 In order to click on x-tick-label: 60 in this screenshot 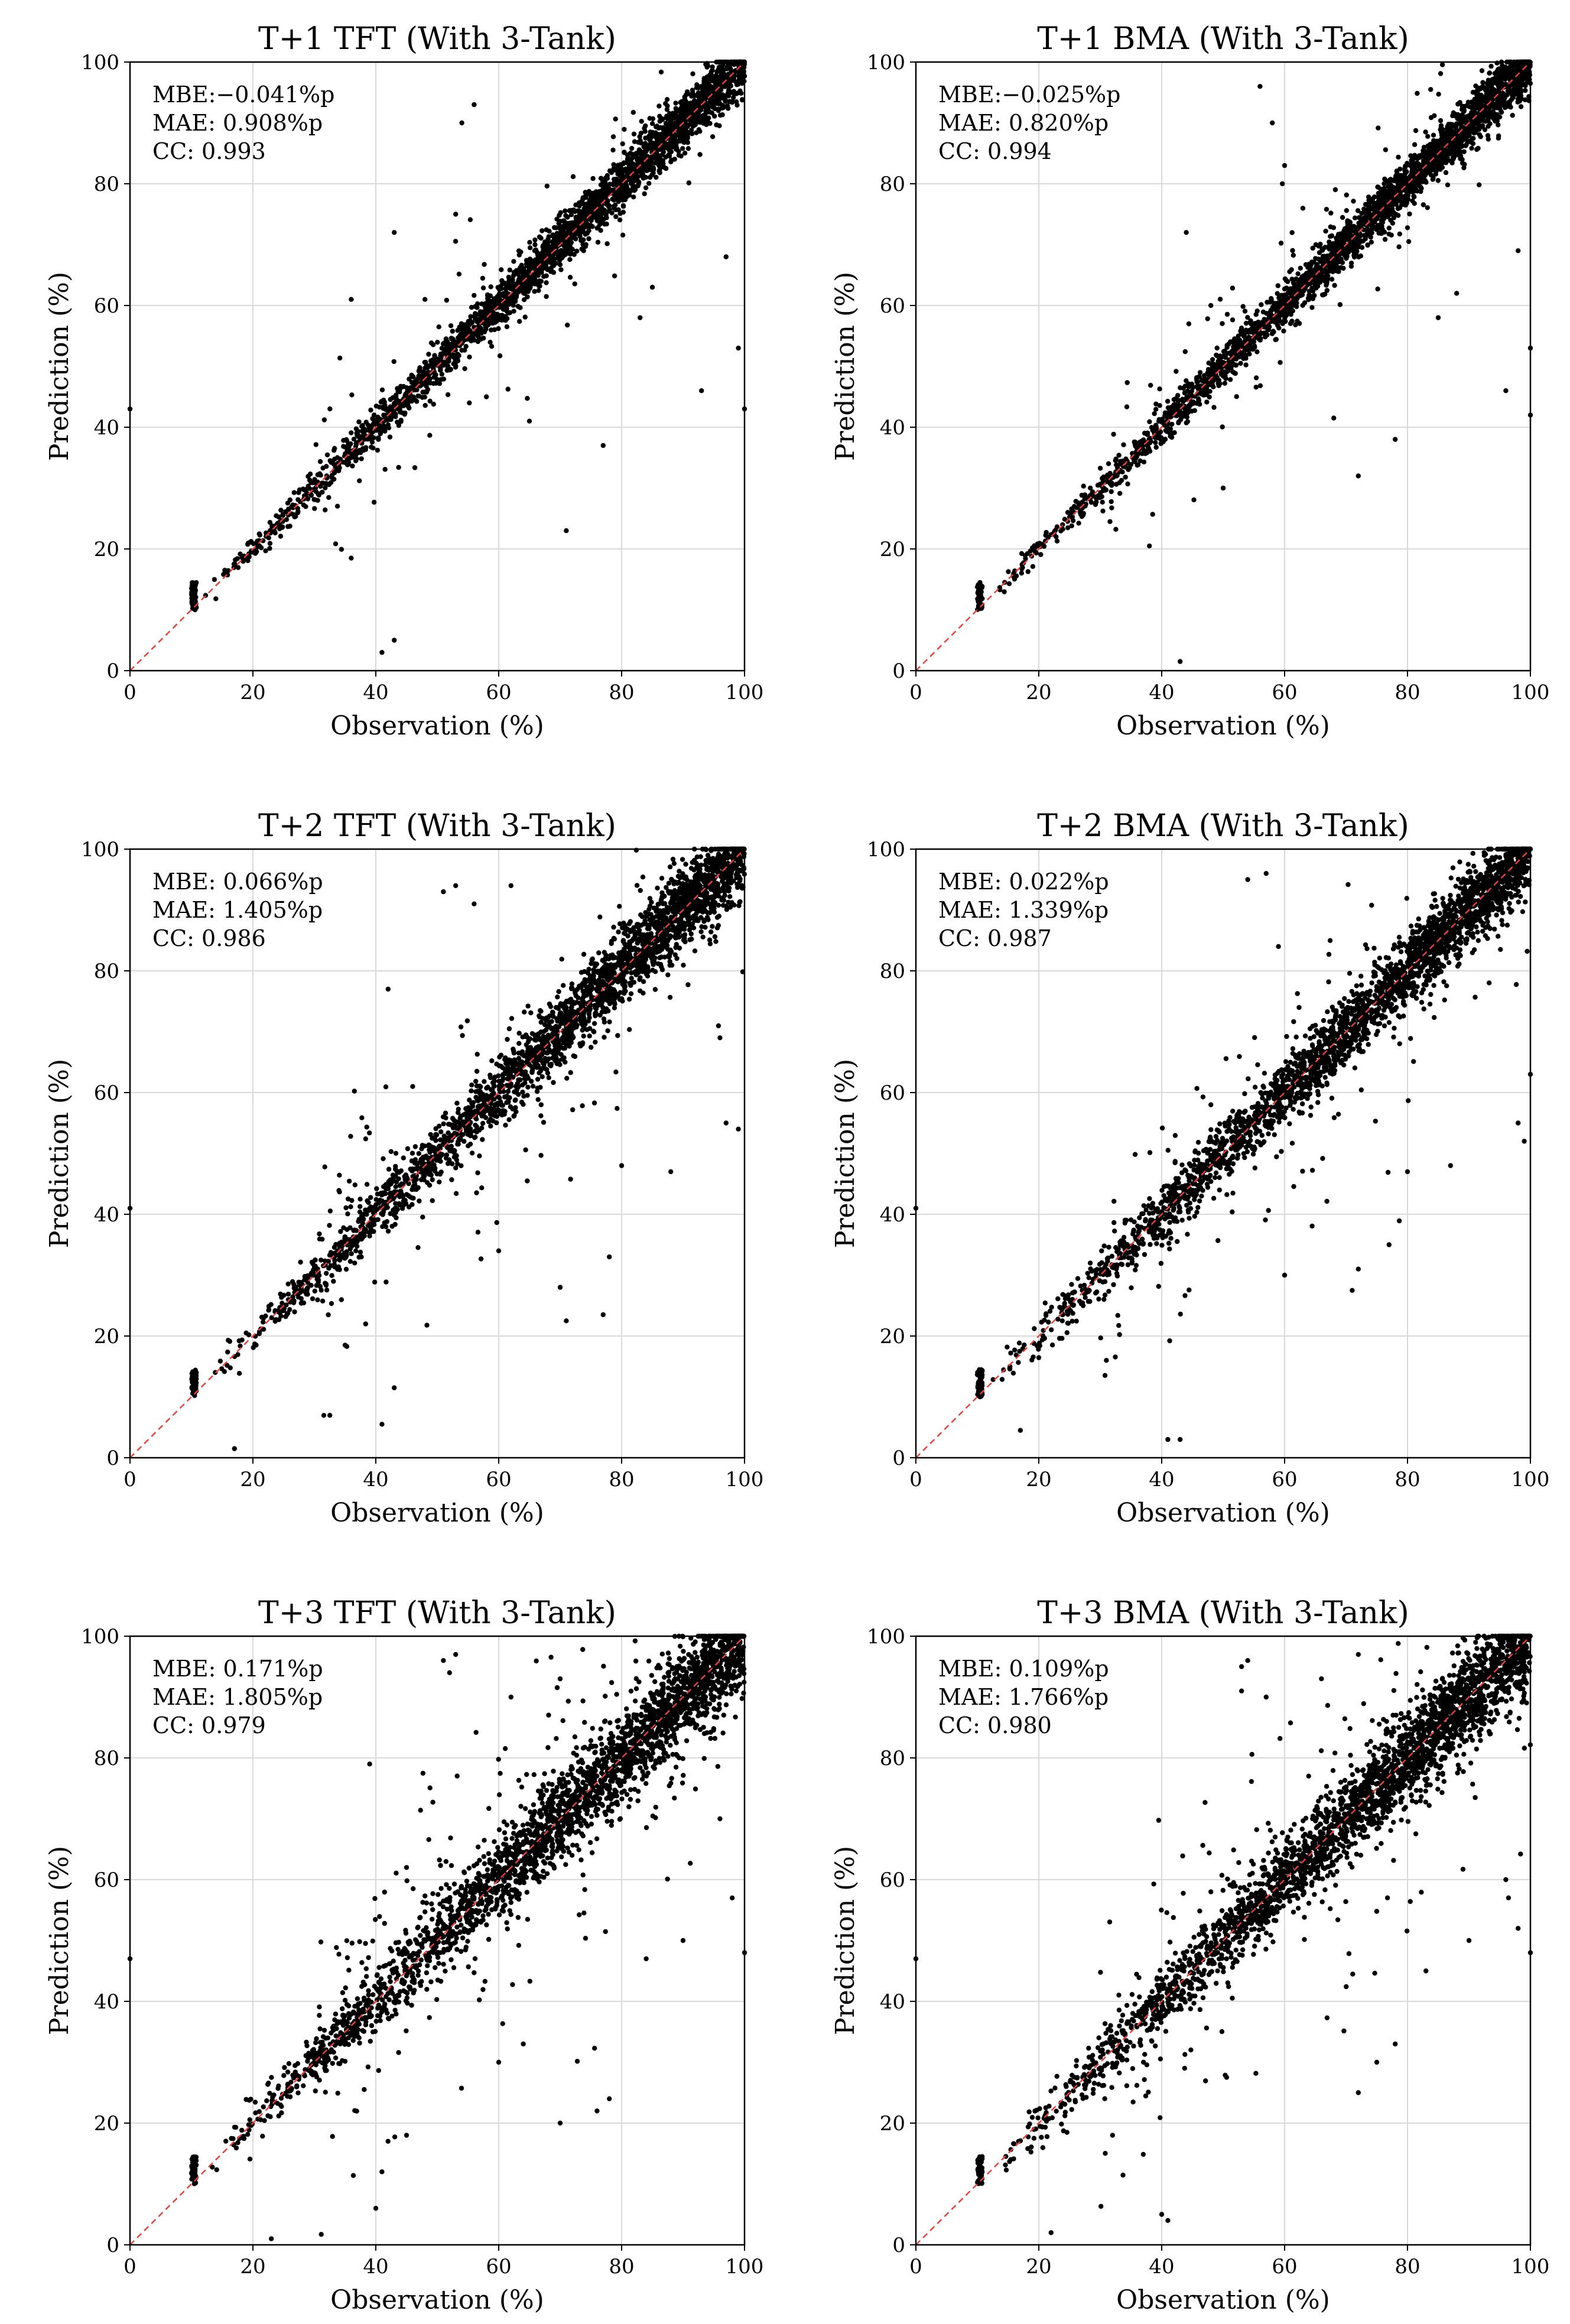, I will do `click(1284, 692)`.